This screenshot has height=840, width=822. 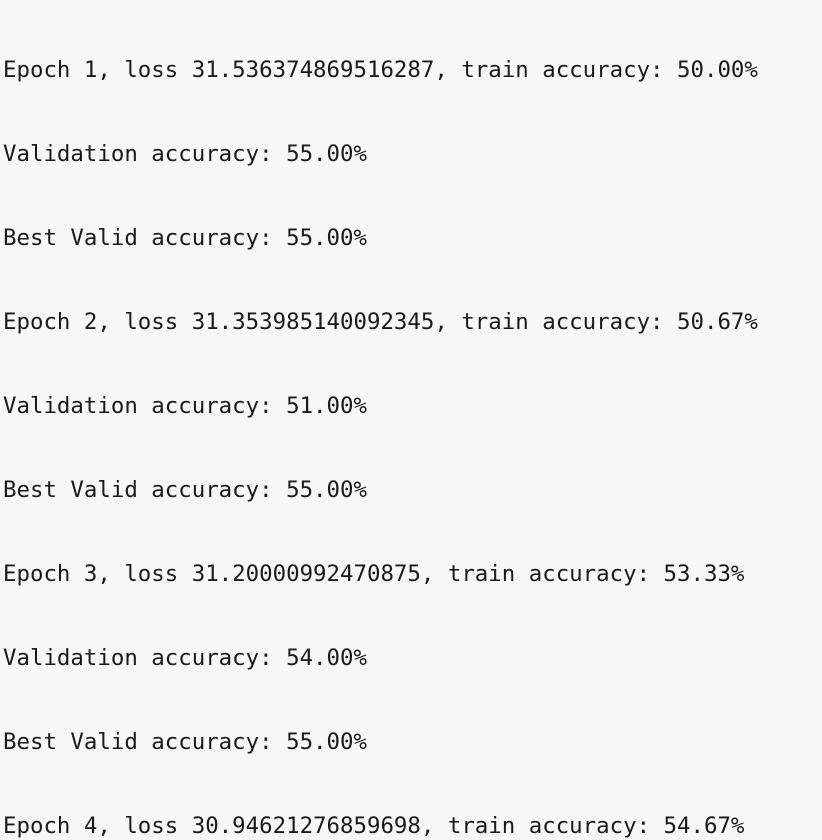 I want to click on log-line-best-valid-1: Best Valid accuracy: 55.00%, so click(x=185, y=238).